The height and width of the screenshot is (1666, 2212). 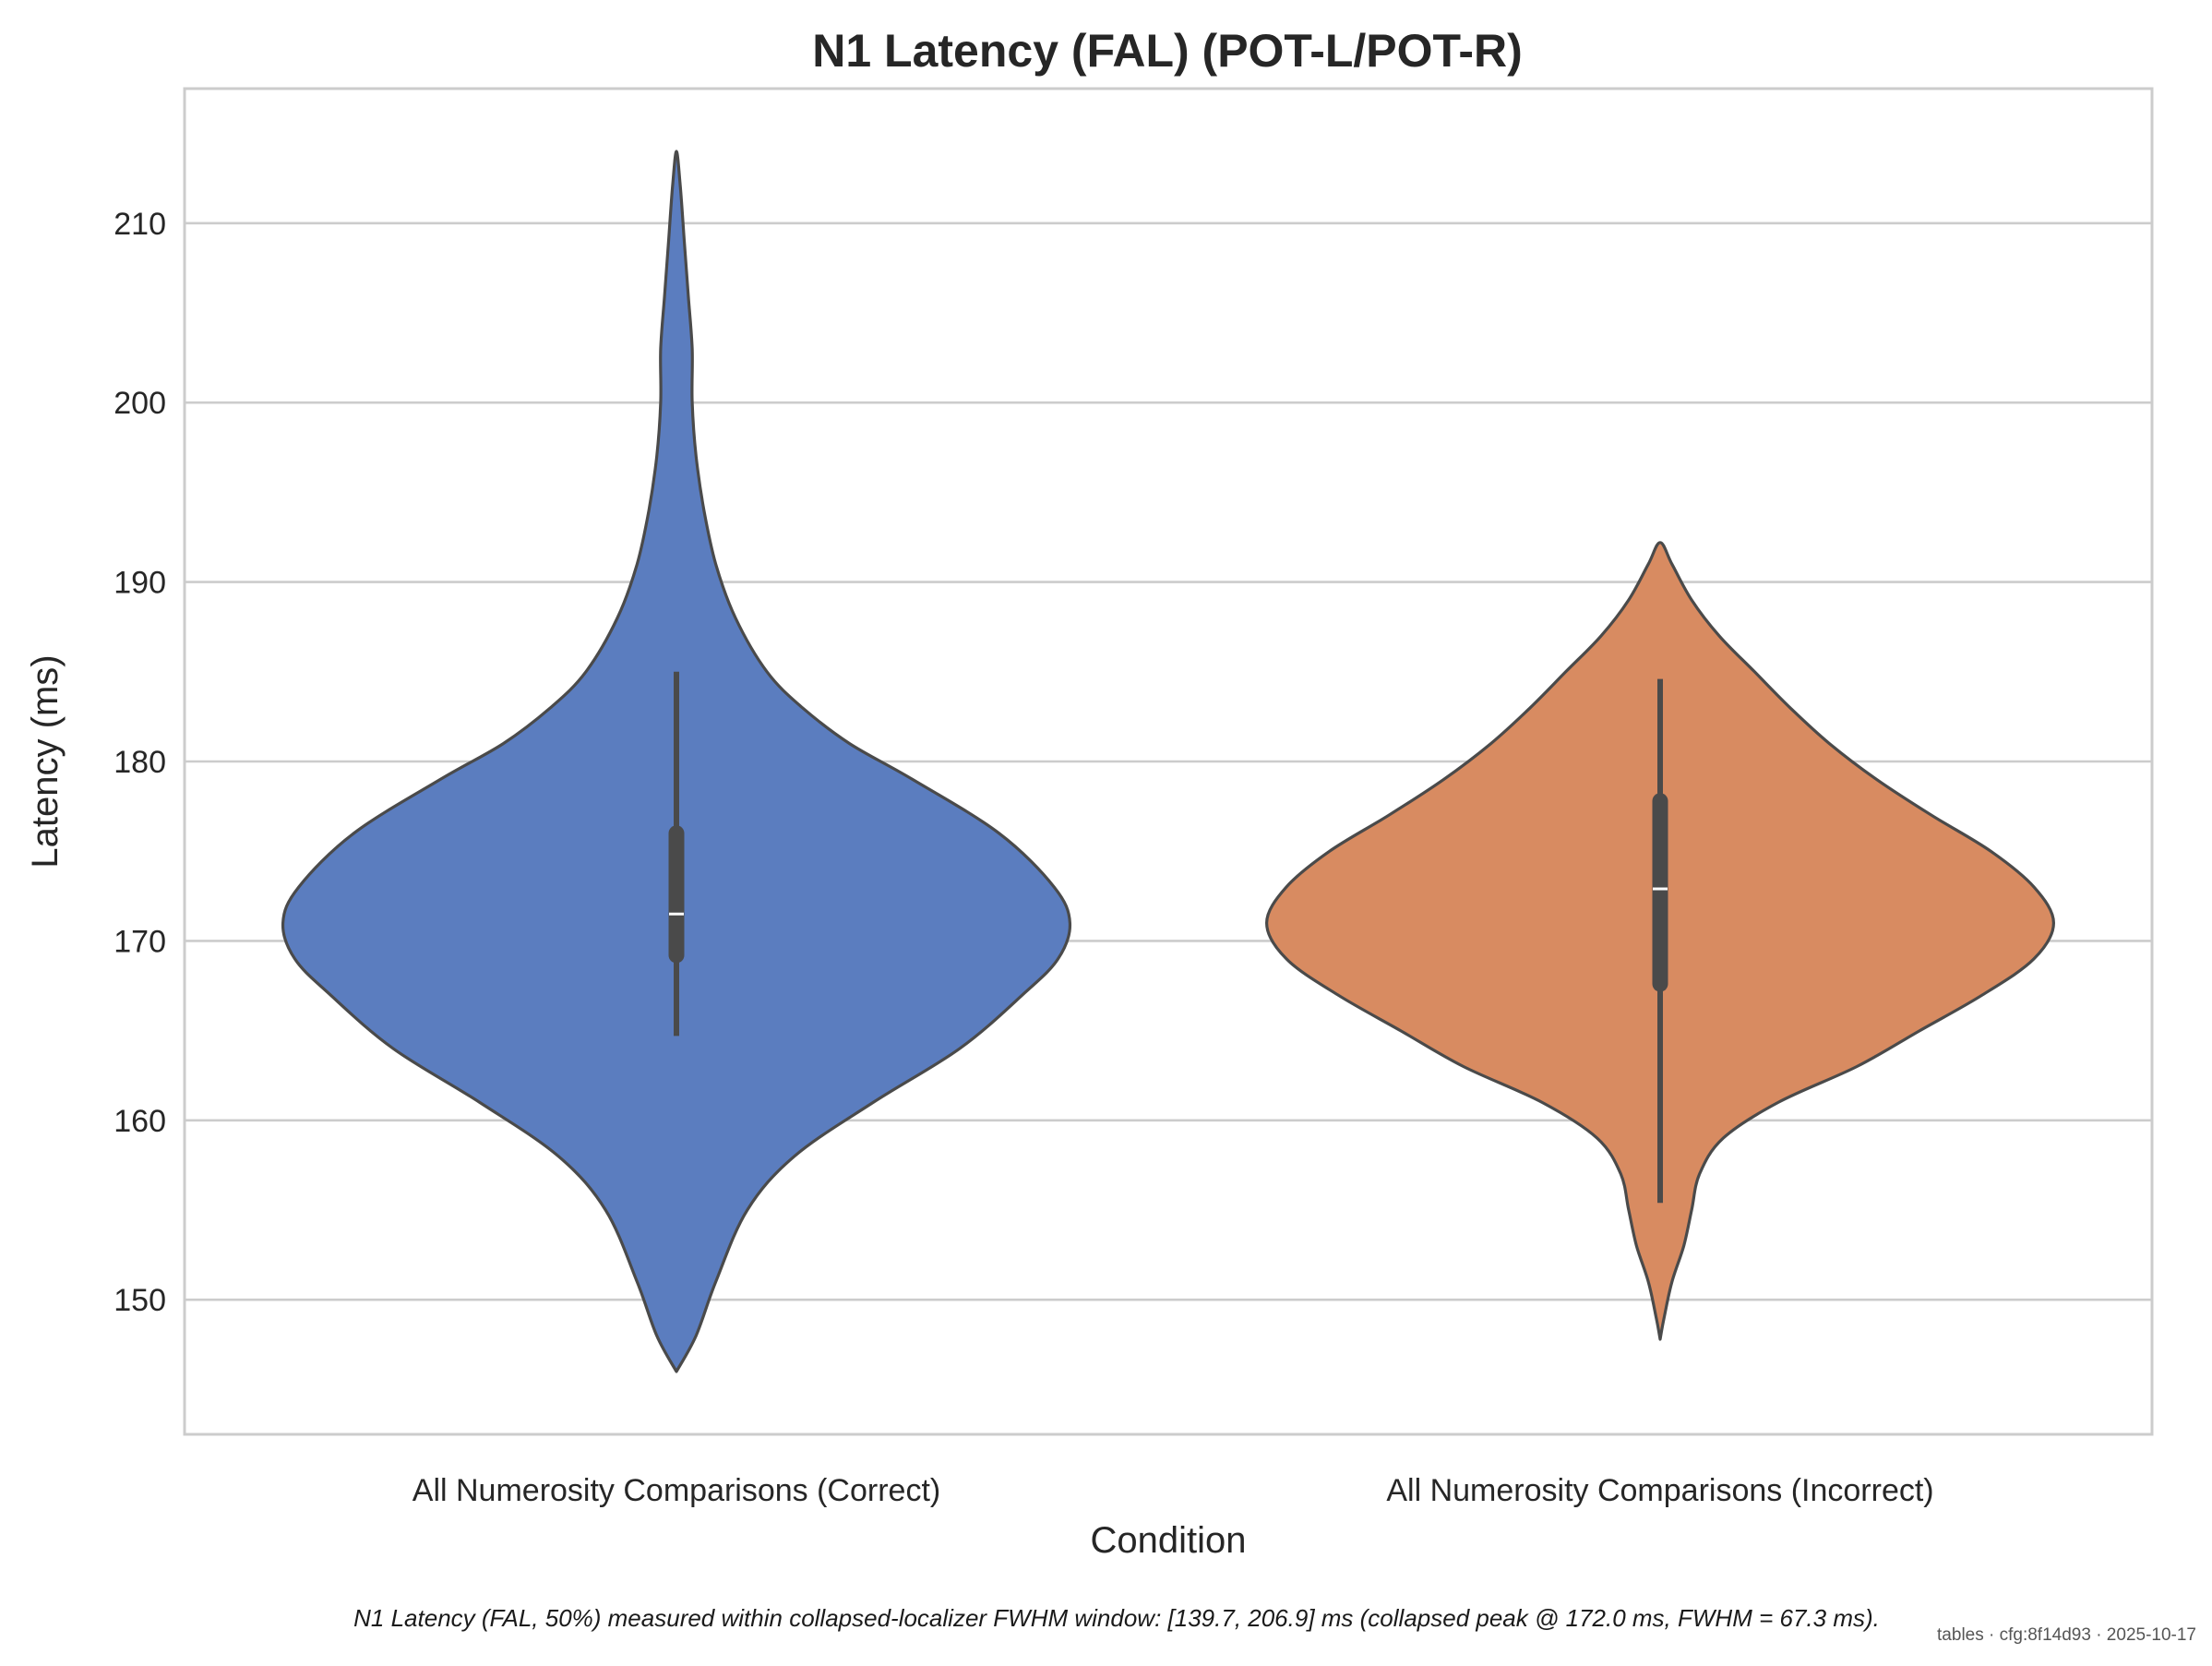 What do you see at coordinates (140, 583) in the screenshot?
I see `y-tick-label: 190` at bounding box center [140, 583].